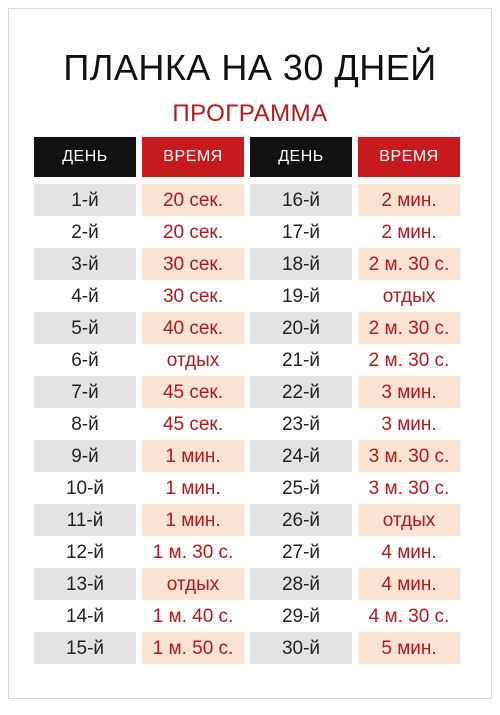  I want to click on table-row: 12-й 1 м. 30 с. 27-й 4 мин., so click(251, 552).